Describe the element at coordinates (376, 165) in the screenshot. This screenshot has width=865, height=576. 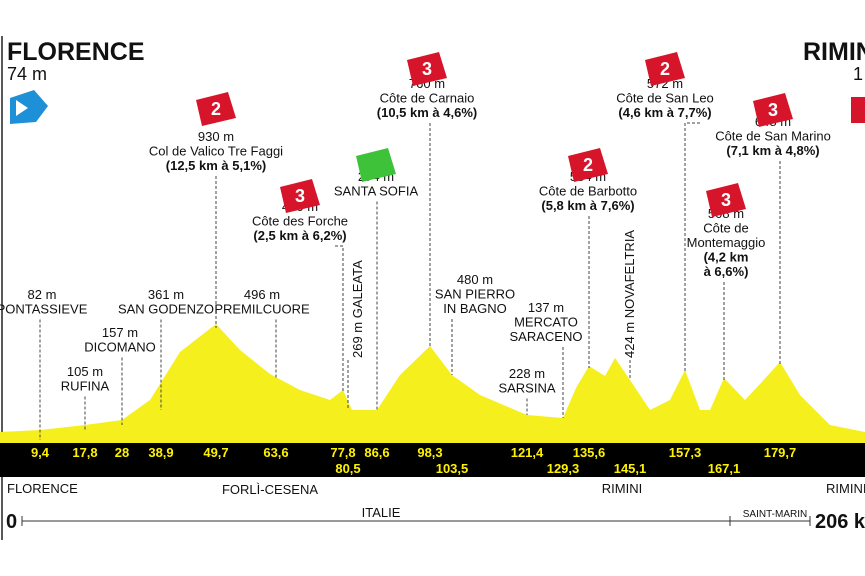
I see `sprint-badge` at that location.